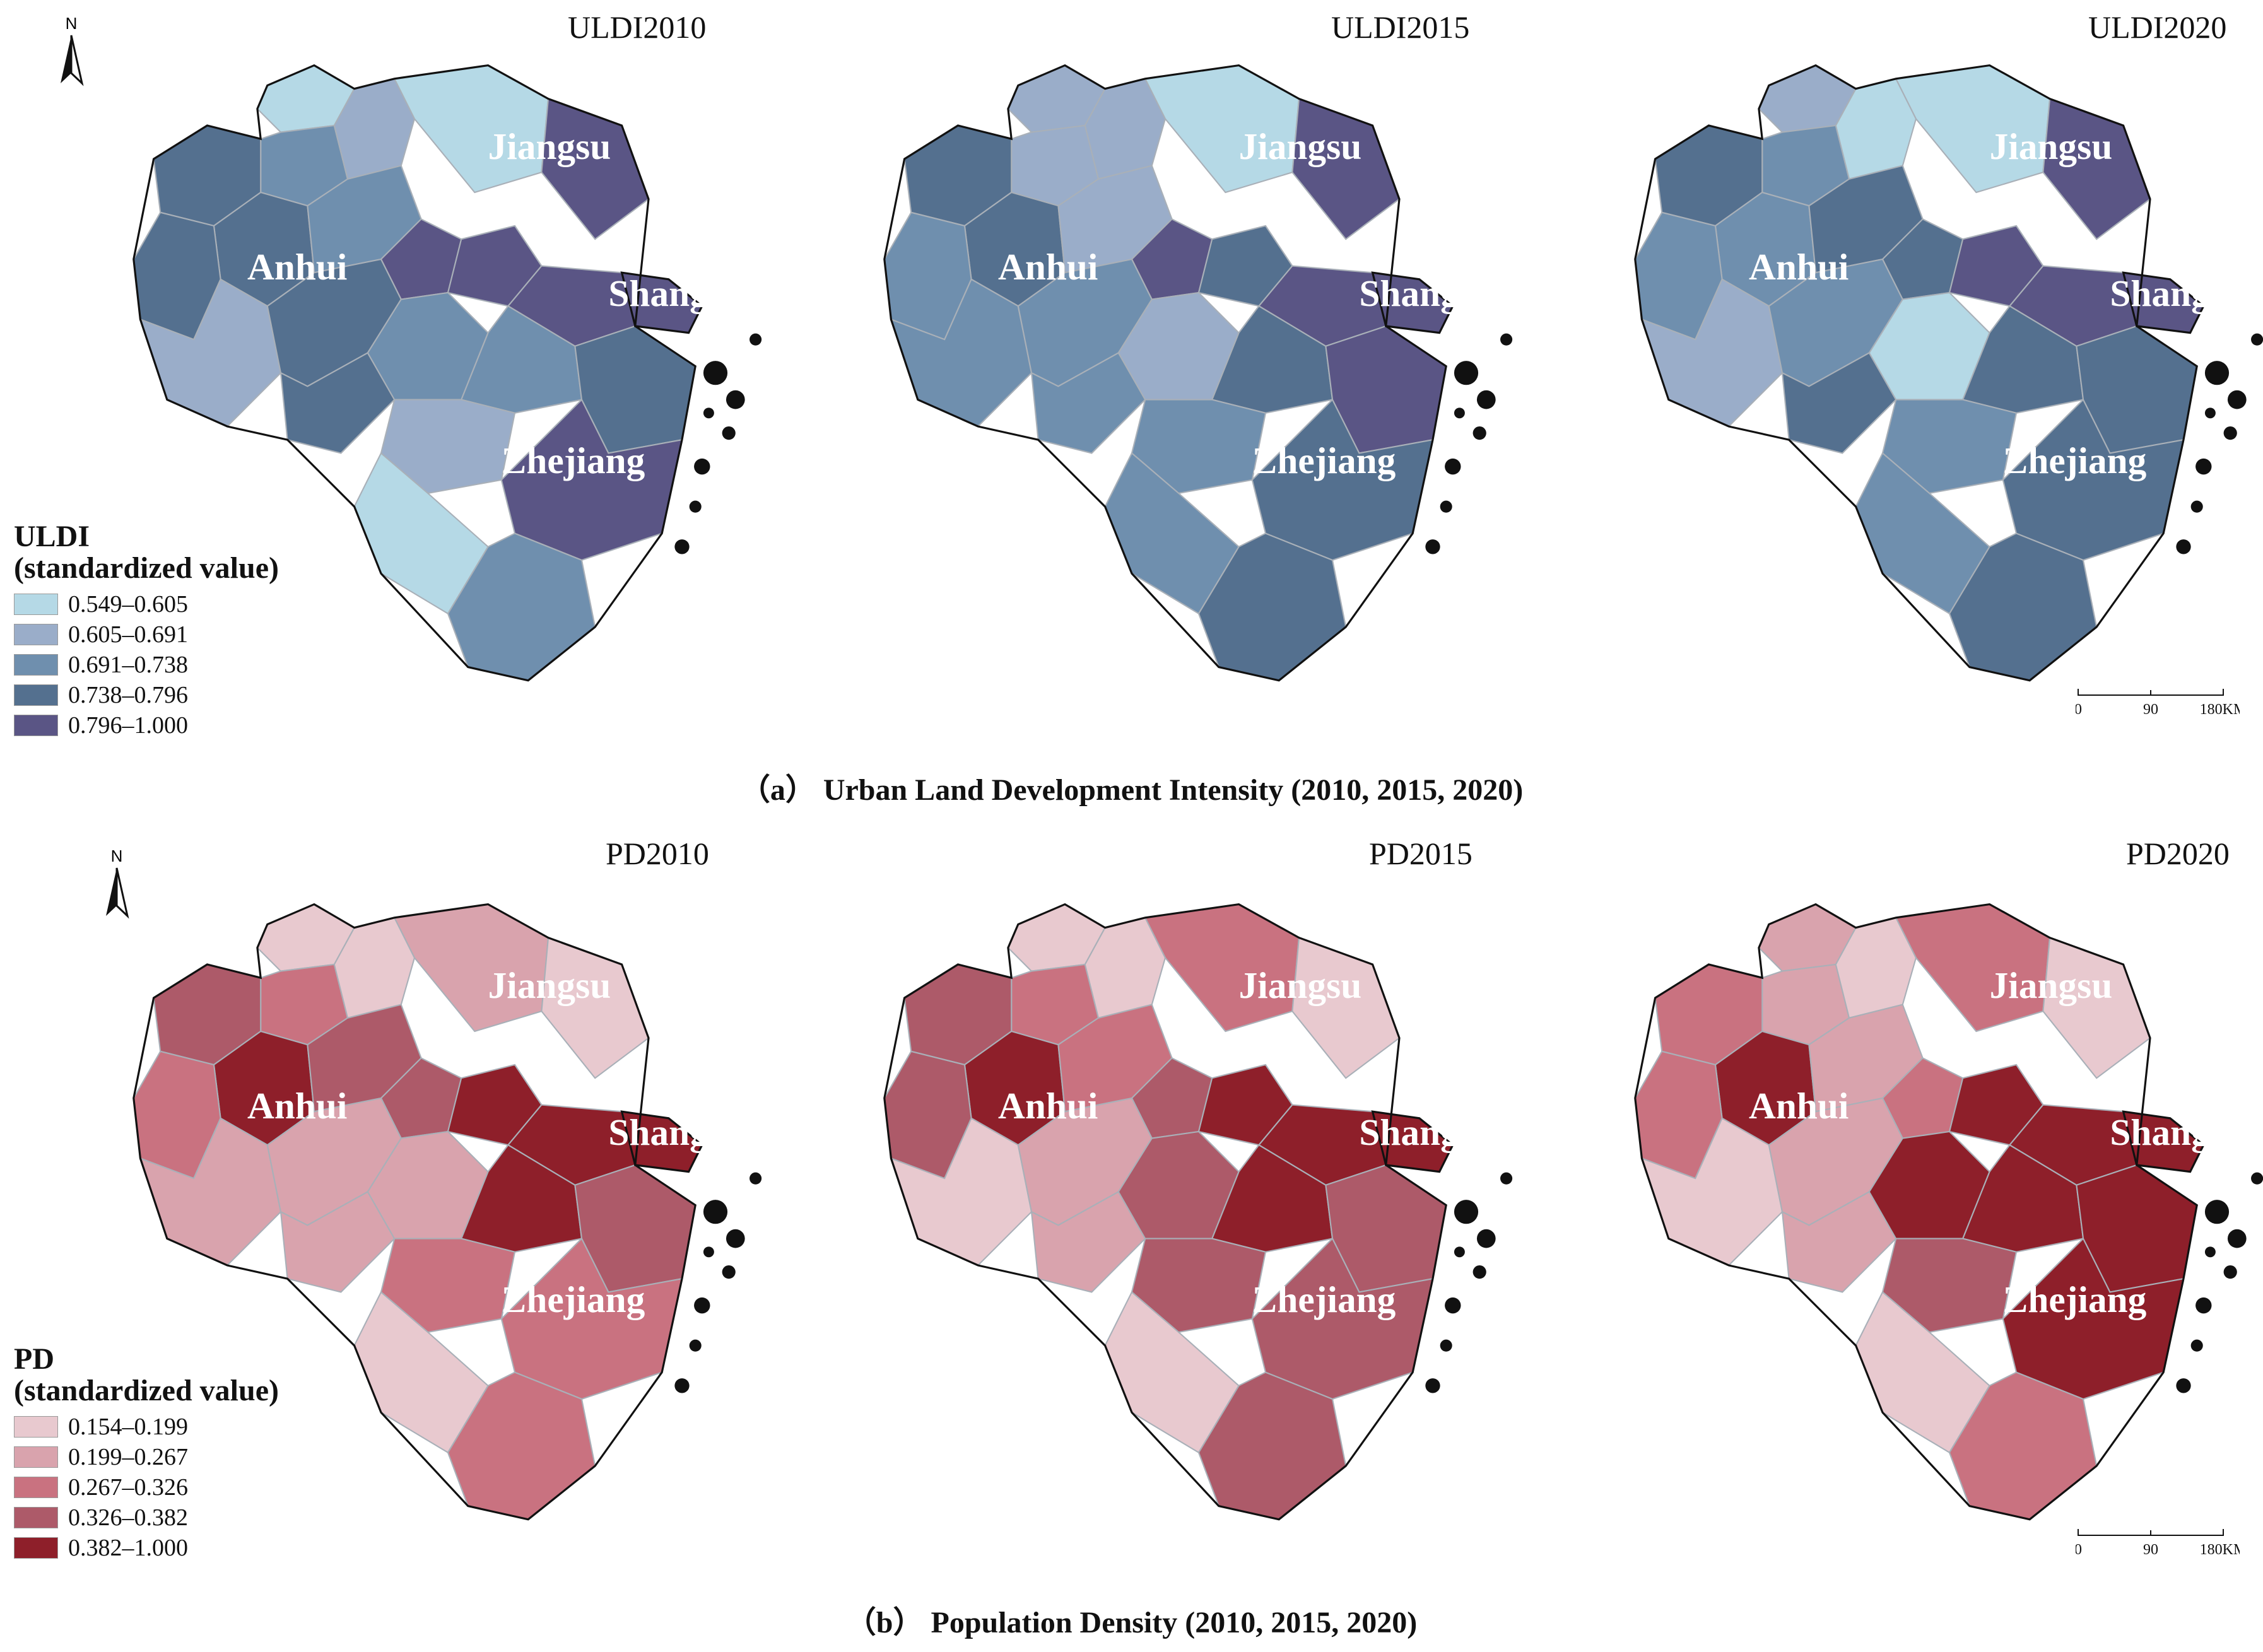 This screenshot has height=1652, width=2263. I want to click on legend-label: 0.738–0.796, so click(128, 695).